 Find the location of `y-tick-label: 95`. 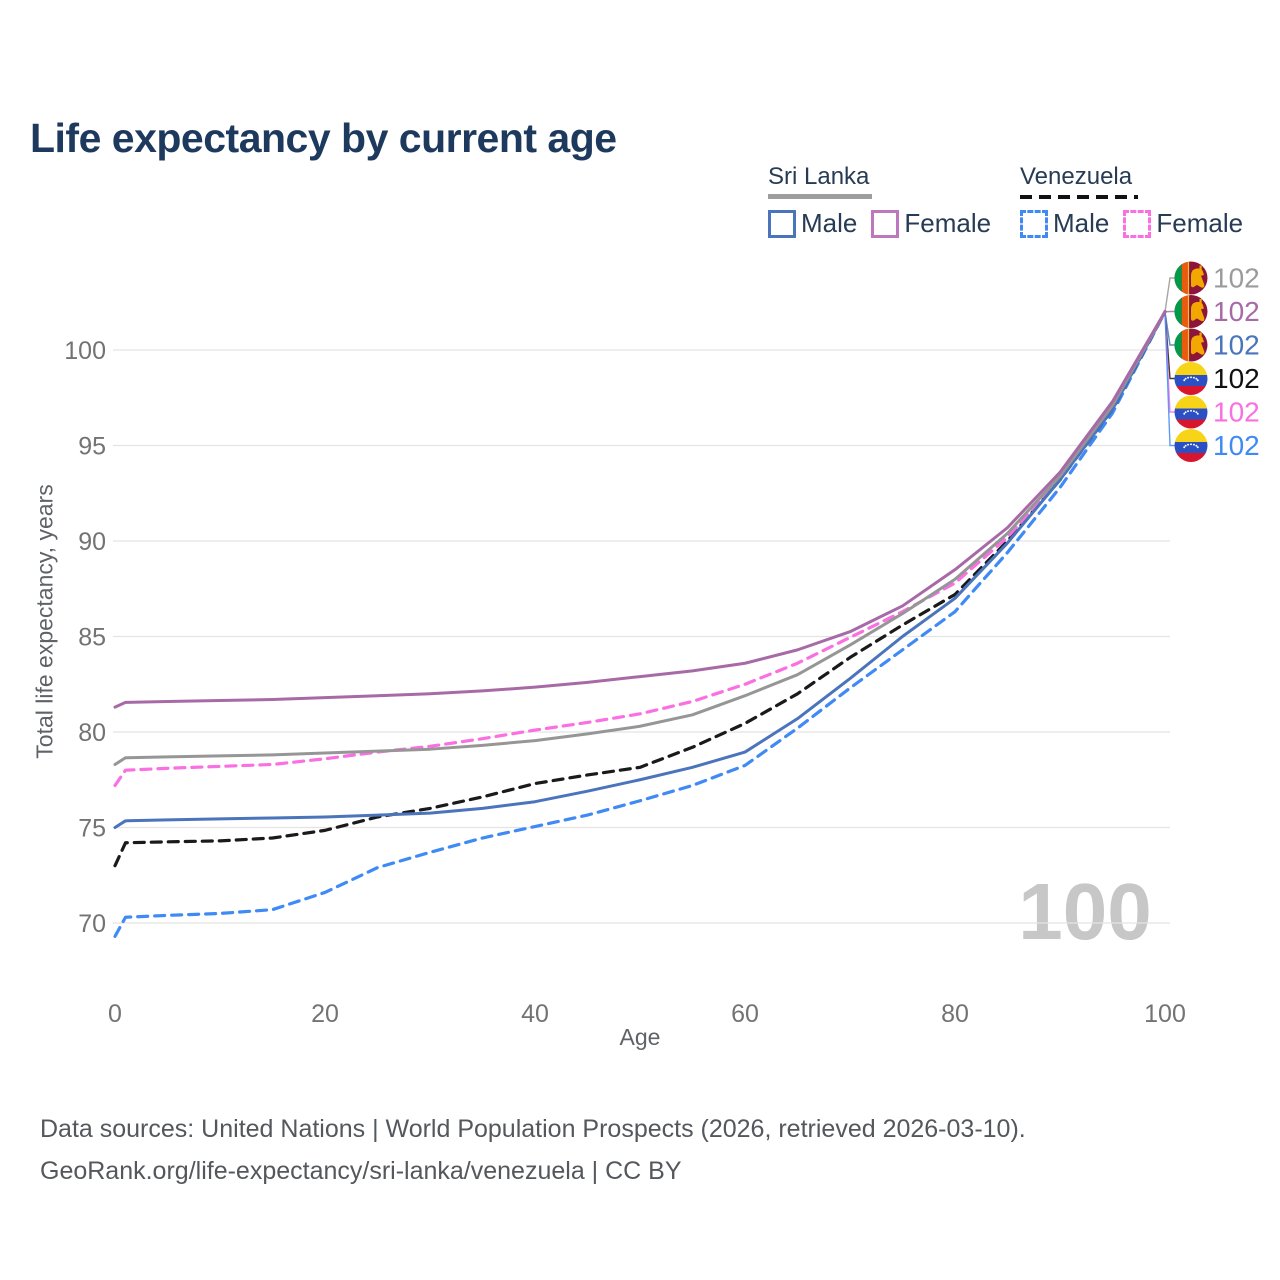

y-tick-label: 95 is located at coordinates (92, 447).